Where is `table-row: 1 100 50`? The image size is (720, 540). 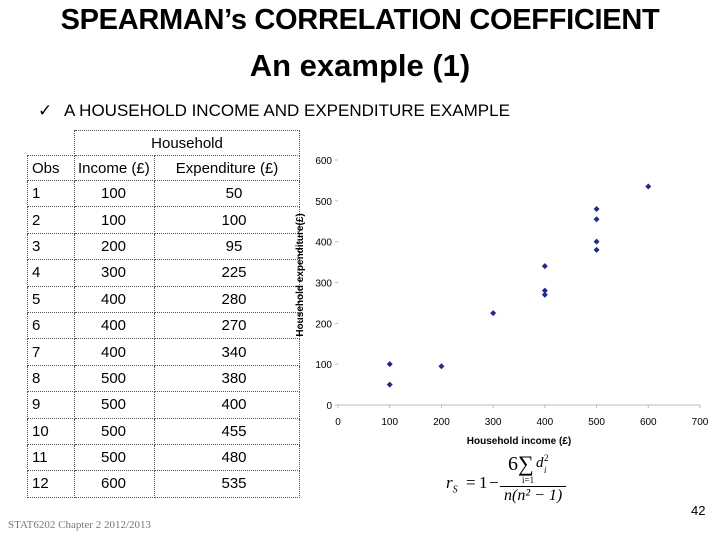 table-row: 1 100 50 is located at coordinates (163, 193).